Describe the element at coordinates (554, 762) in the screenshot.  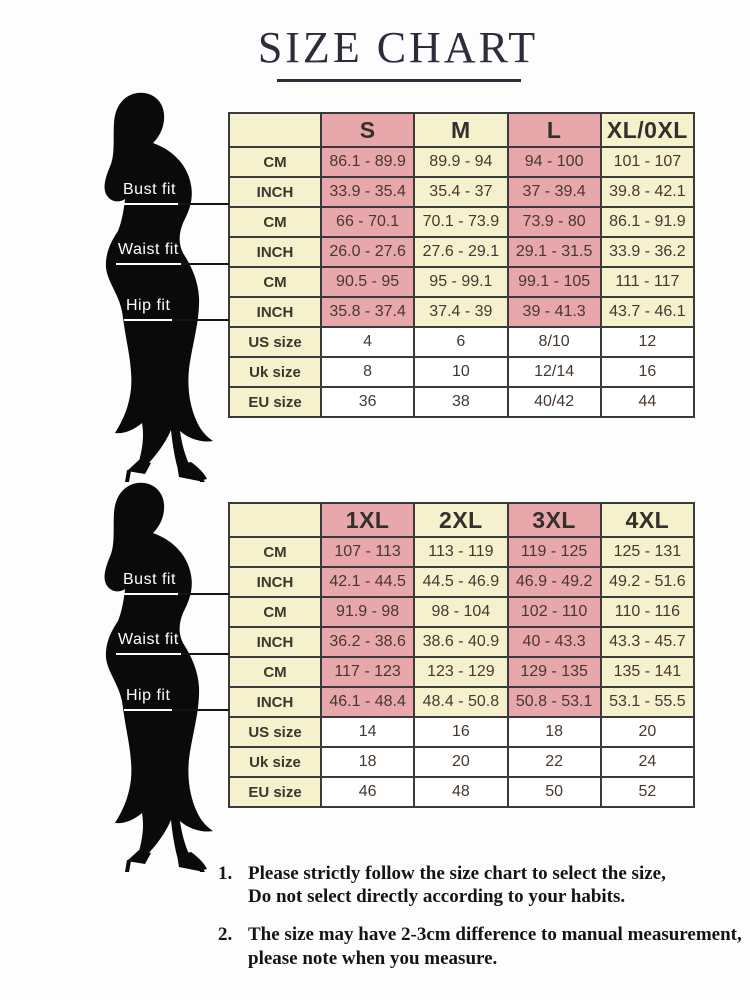
I see `value-cell: 22` at that location.